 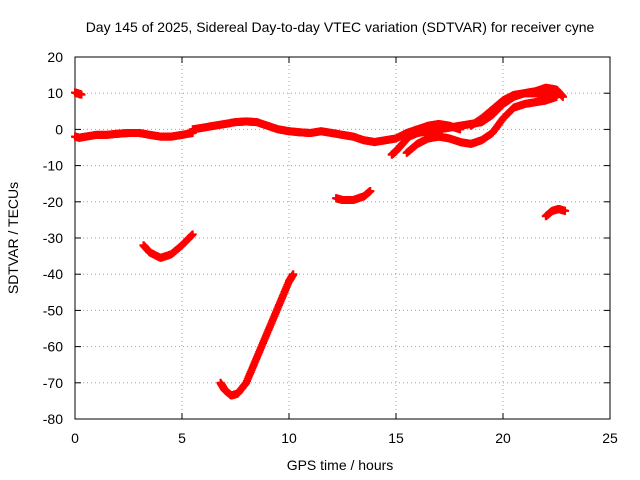 What do you see at coordinates (55, 57) in the screenshot?
I see `y-tick-label: 20` at bounding box center [55, 57].